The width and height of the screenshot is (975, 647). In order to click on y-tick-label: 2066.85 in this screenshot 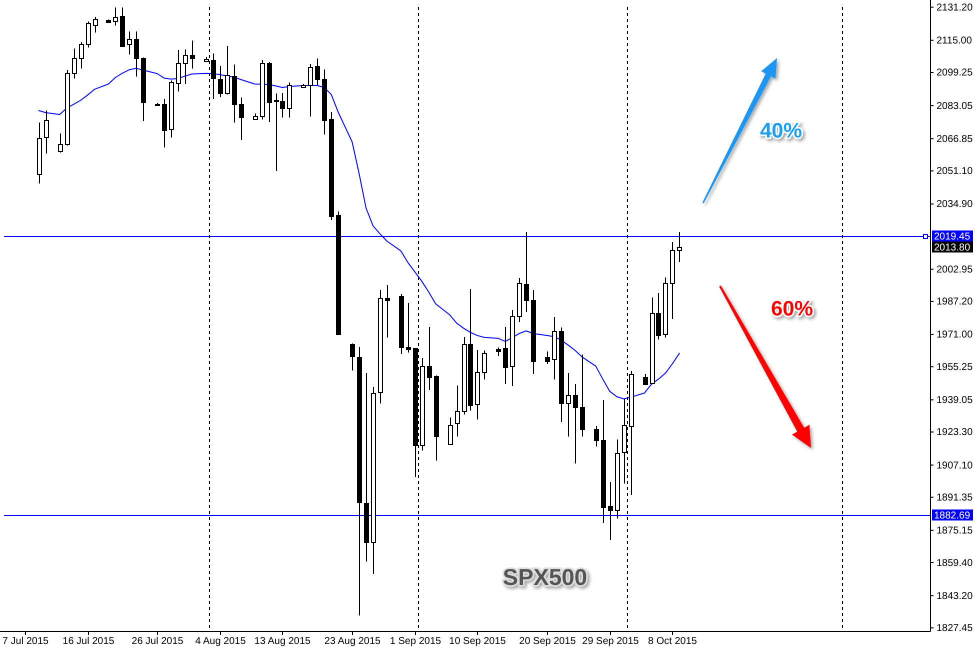, I will do `click(955, 139)`.